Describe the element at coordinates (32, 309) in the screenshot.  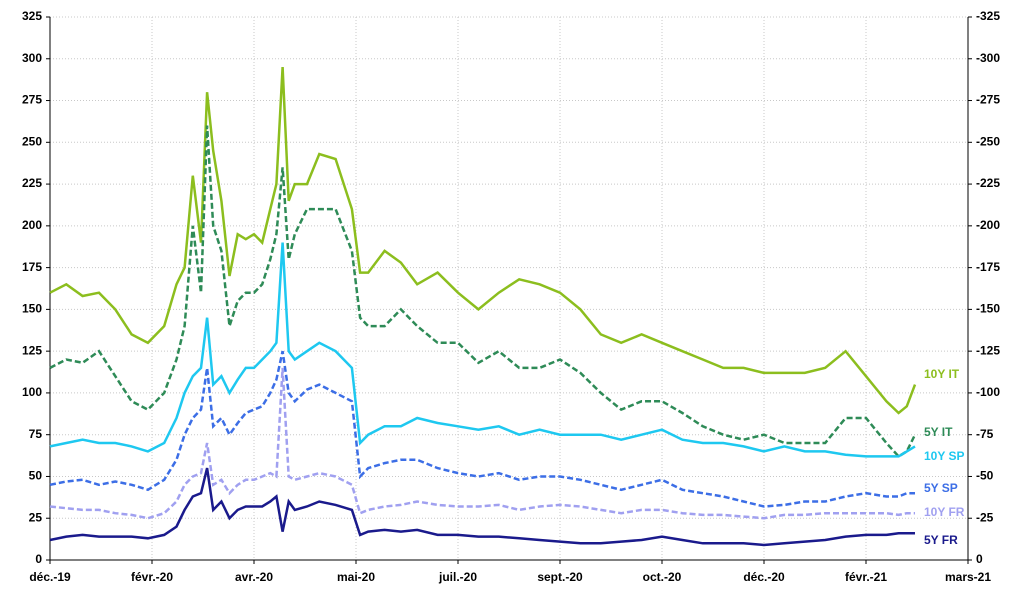
I see `y-tick-label: 150` at that location.